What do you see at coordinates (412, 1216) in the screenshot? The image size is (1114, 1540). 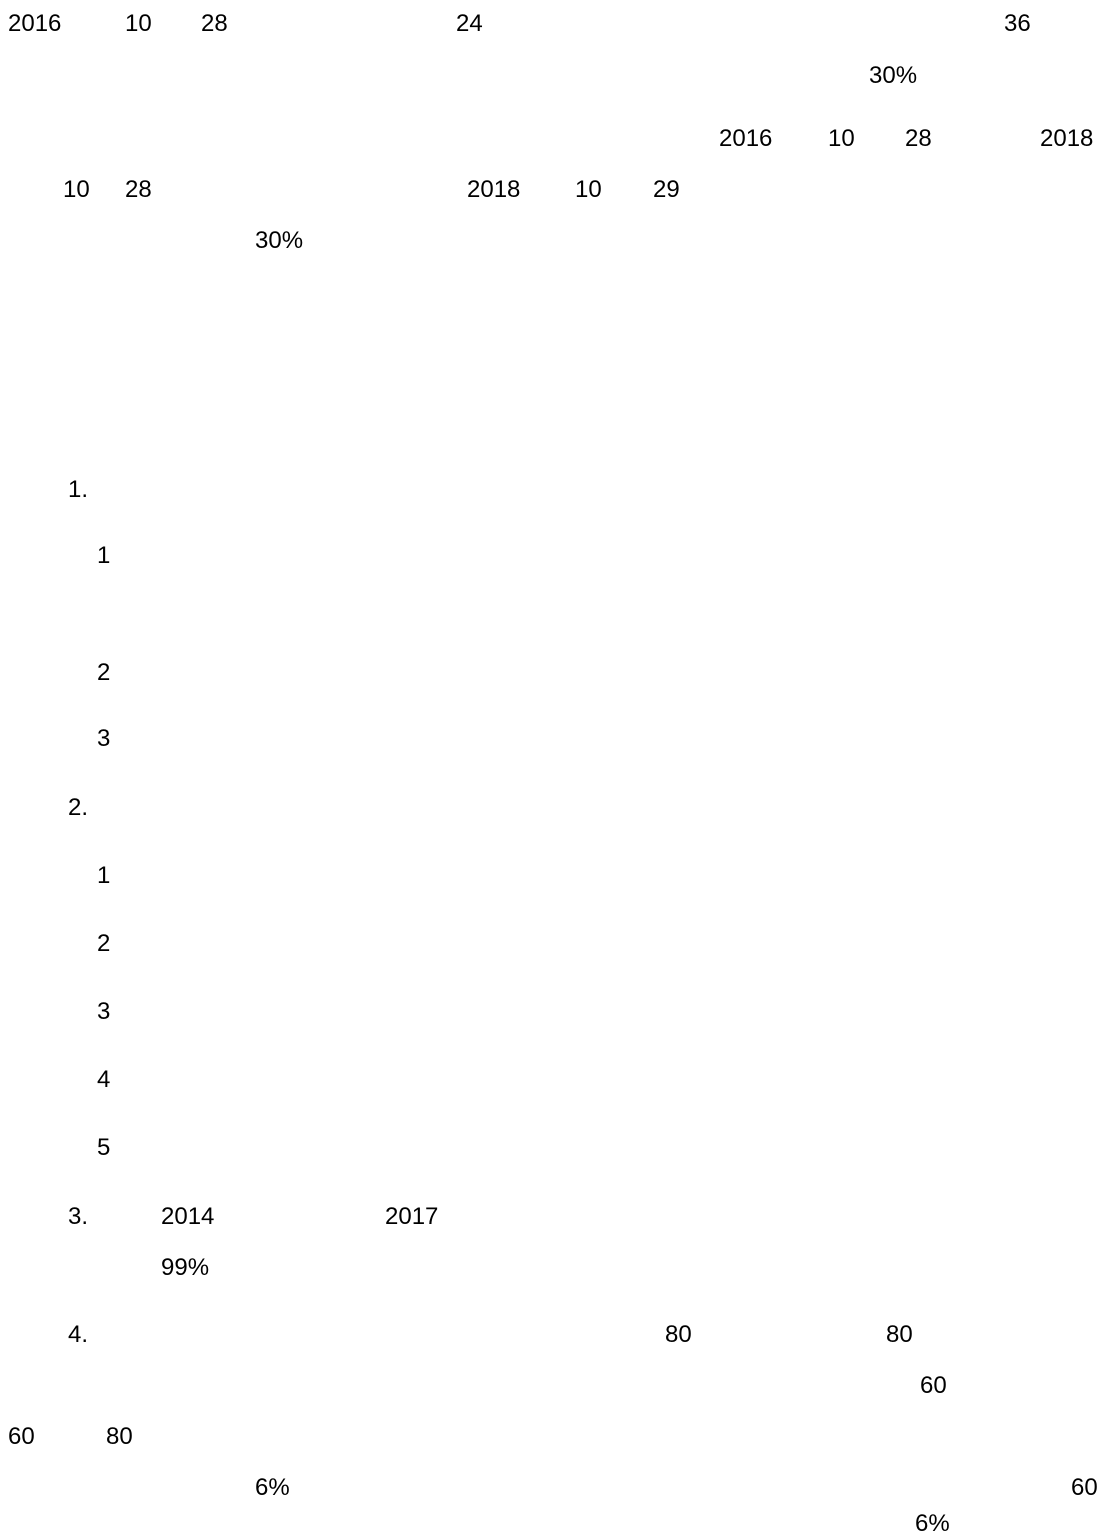 I see `text-fragment: 2017` at bounding box center [412, 1216].